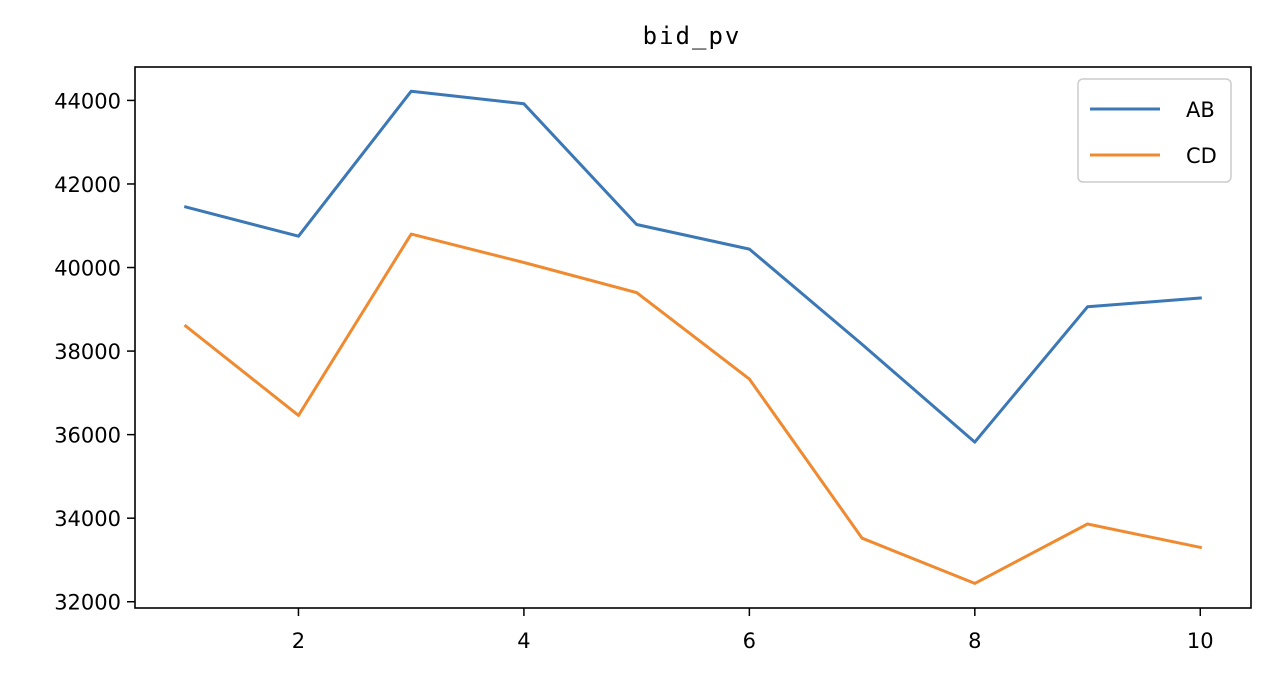 This screenshot has width=1278, height=674. What do you see at coordinates (298, 641) in the screenshot?
I see `x-tick-label: 2` at bounding box center [298, 641].